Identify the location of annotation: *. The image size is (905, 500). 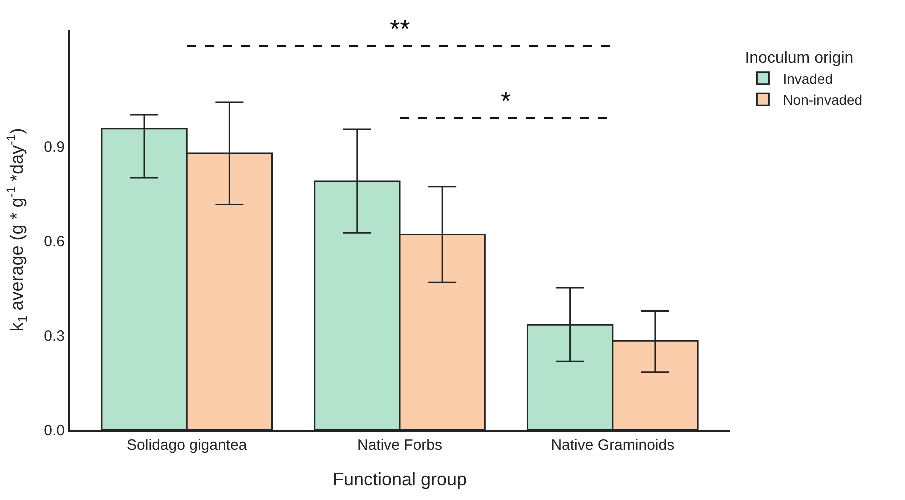
(506, 101).